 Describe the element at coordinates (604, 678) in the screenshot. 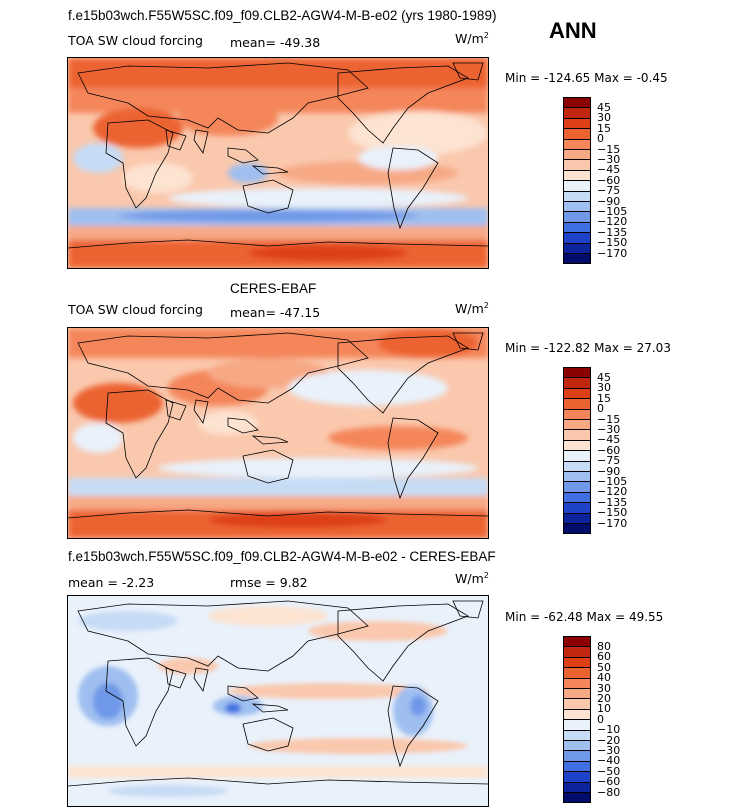

I see `colorbar-label: 40` at that location.